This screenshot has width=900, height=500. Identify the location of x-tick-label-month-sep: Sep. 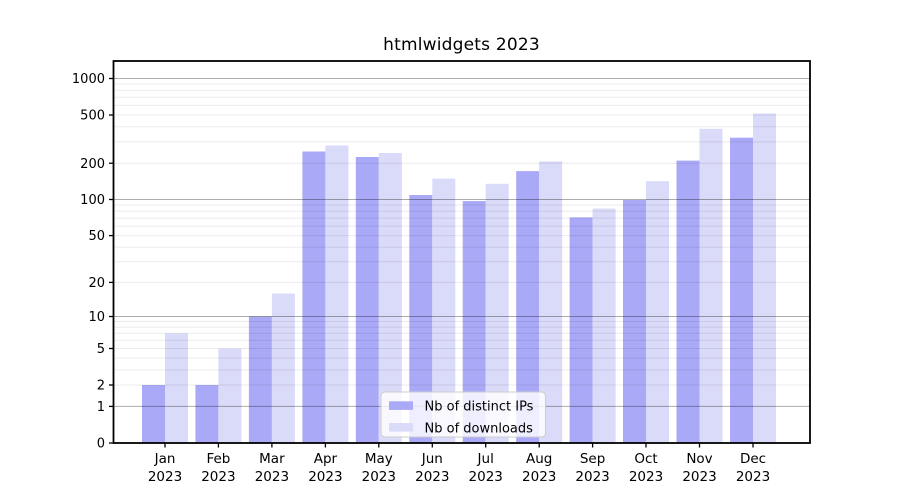
(592, 459).